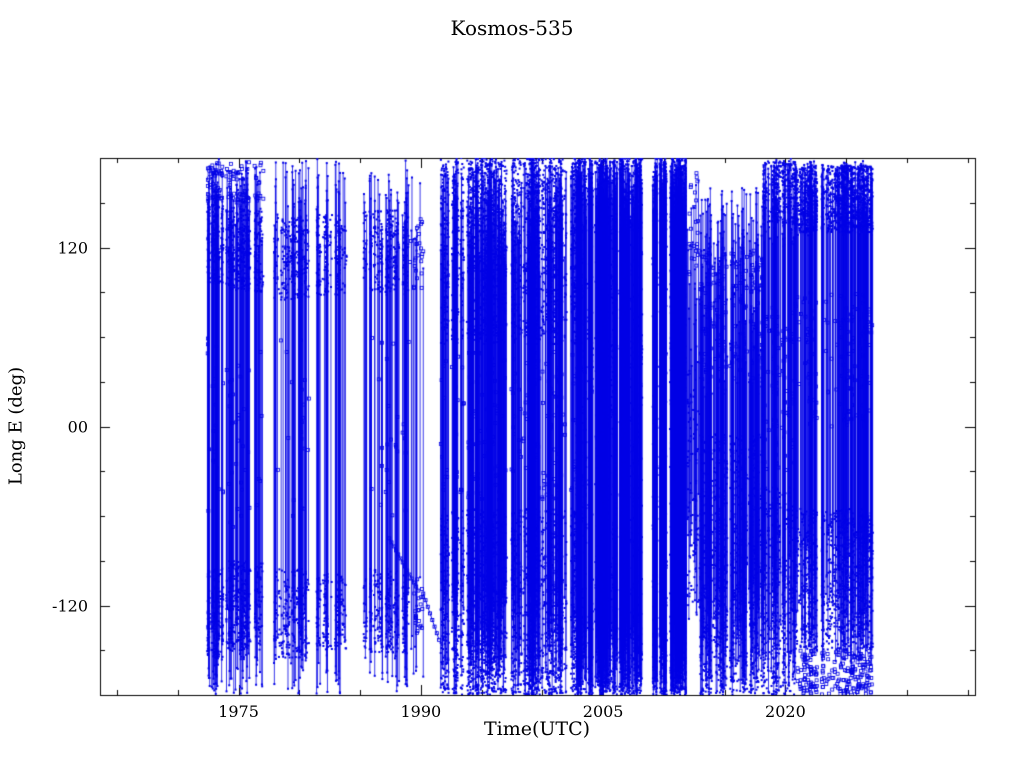 This screenshot has width=1024, height=768. What do you see at coordinates (70, 605) in the screenshot?
I see `y-tick-label: -120` at bounding box center [70, 605].